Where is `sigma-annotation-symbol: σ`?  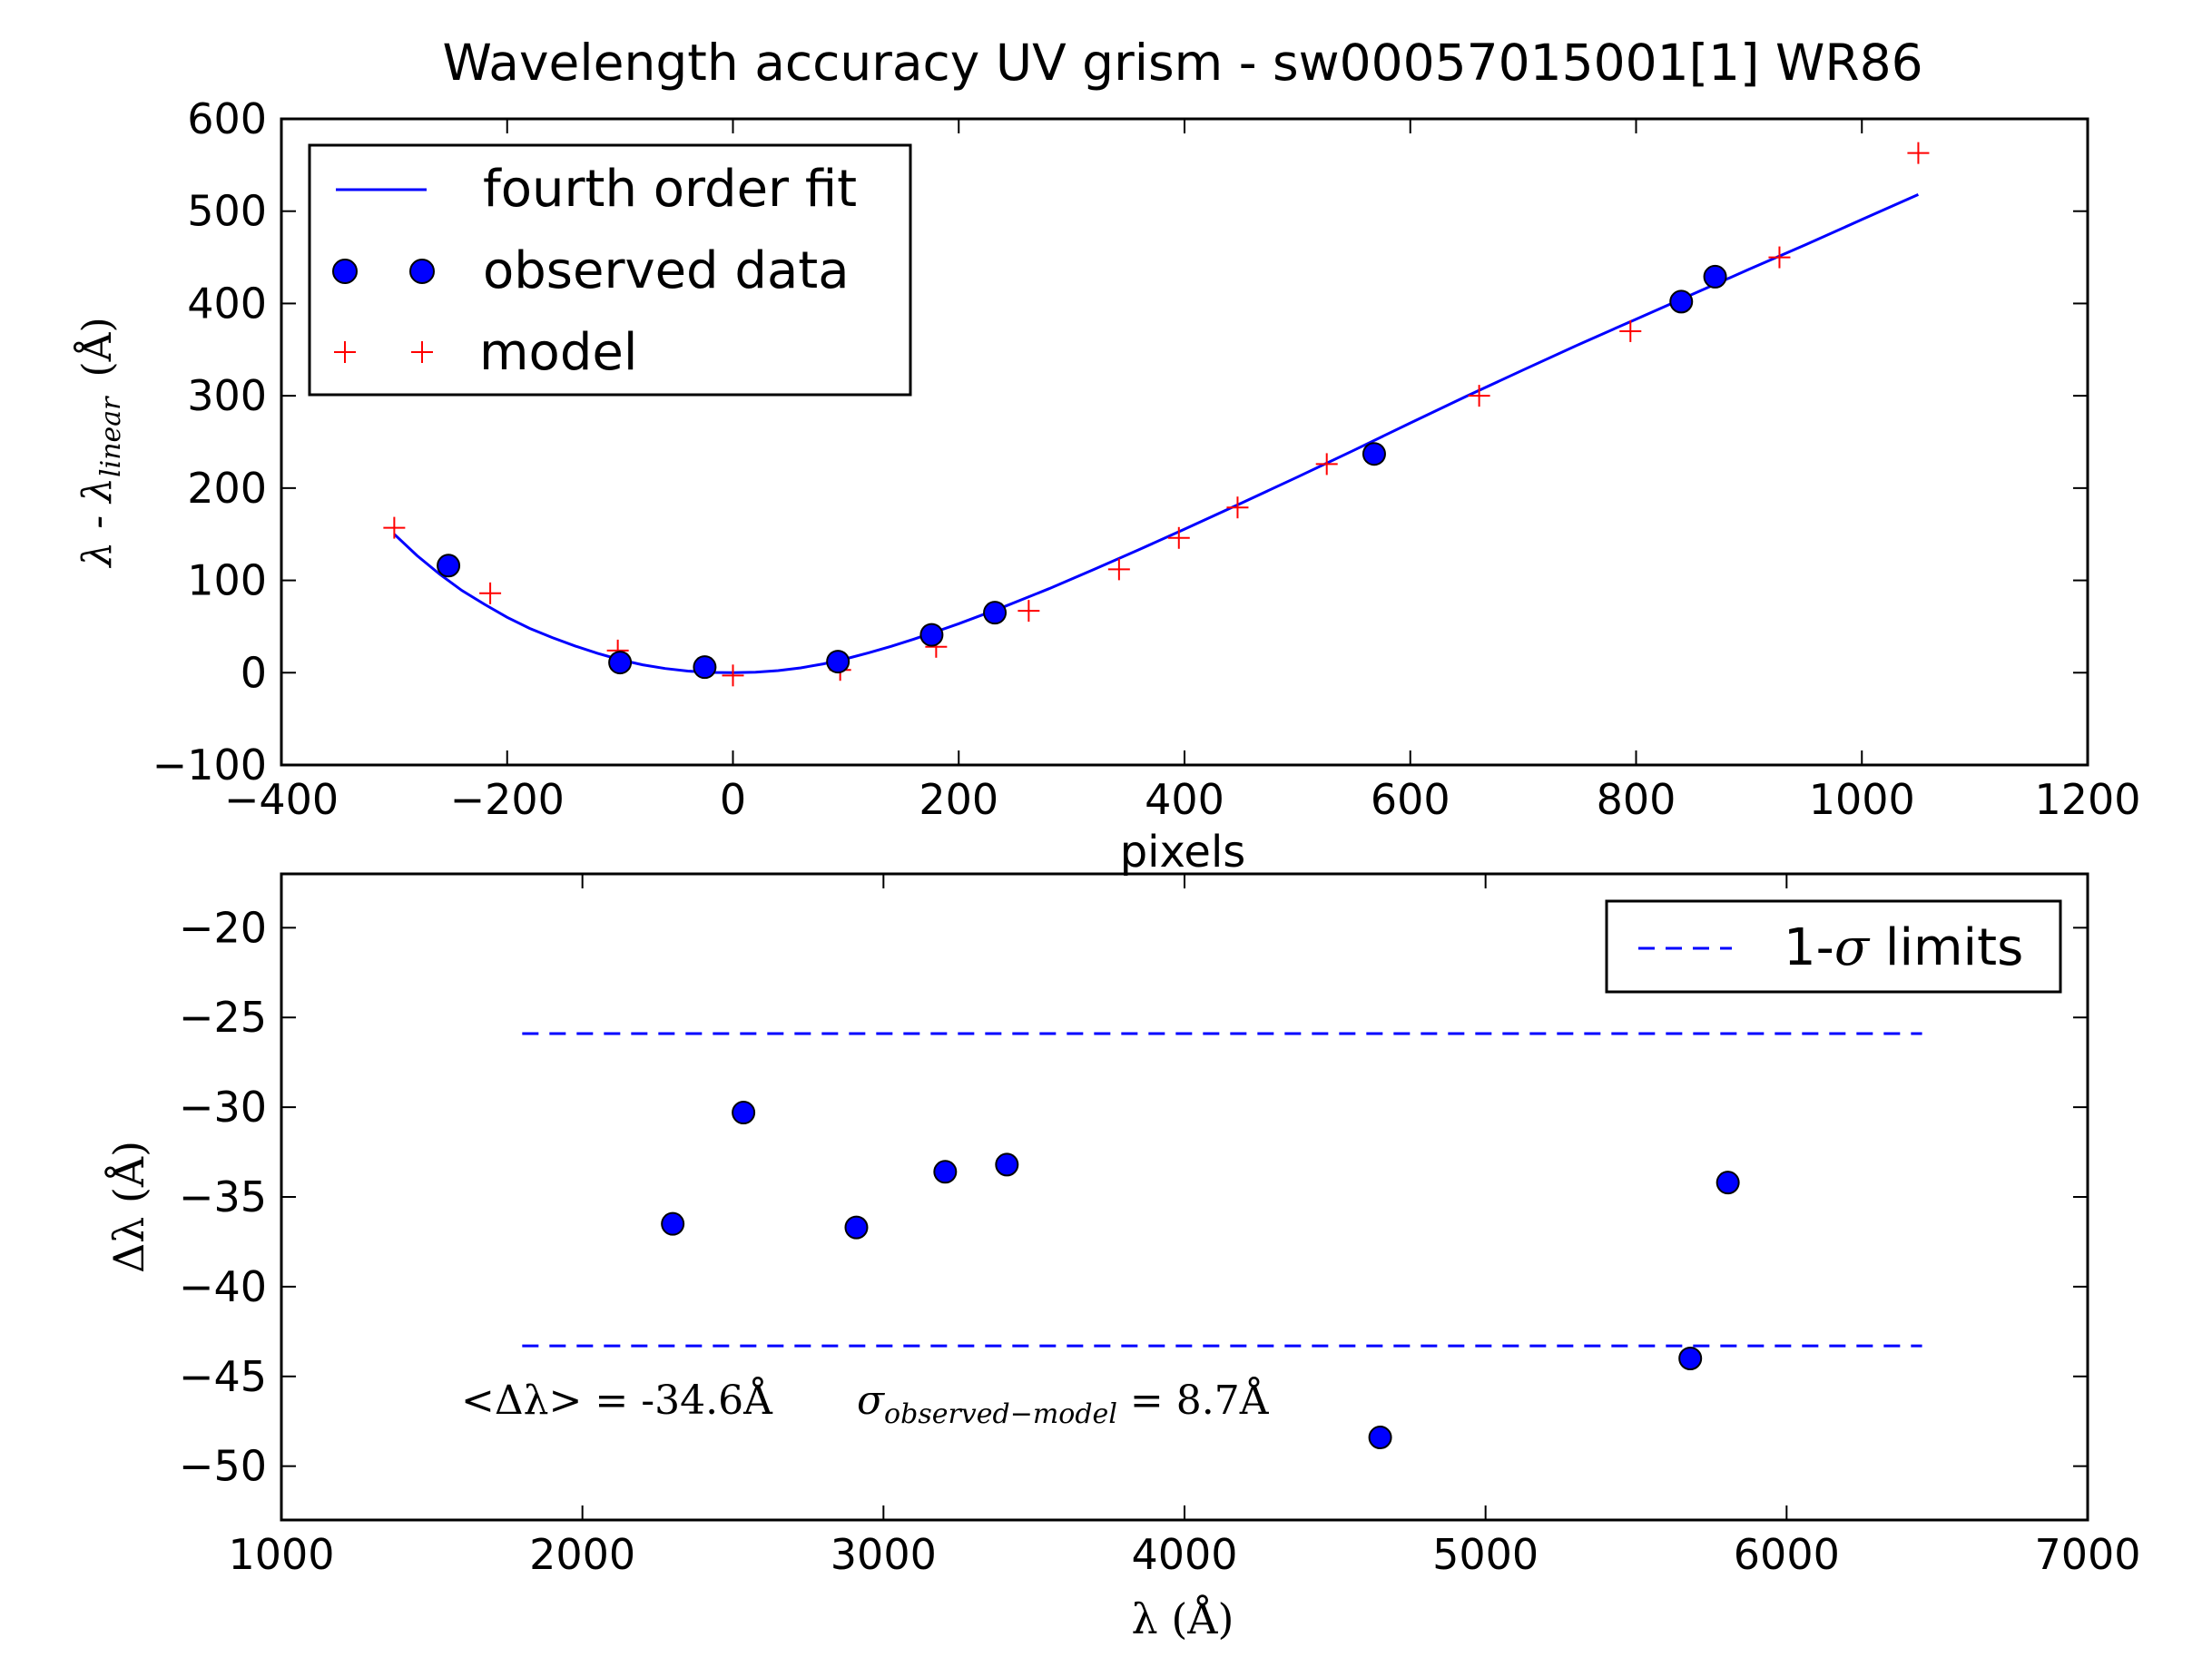
sigma-annotation-symbol: σ is located at coordinates (871, 1401).